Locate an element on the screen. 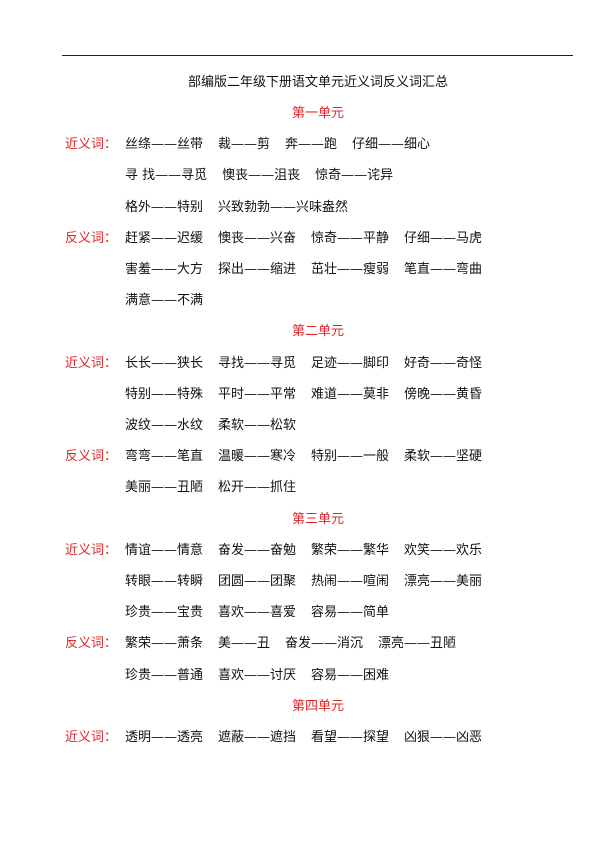 This screenshot has width=596, height=842. unit-heading: 第二单元 is located at coordinates (317, 332).